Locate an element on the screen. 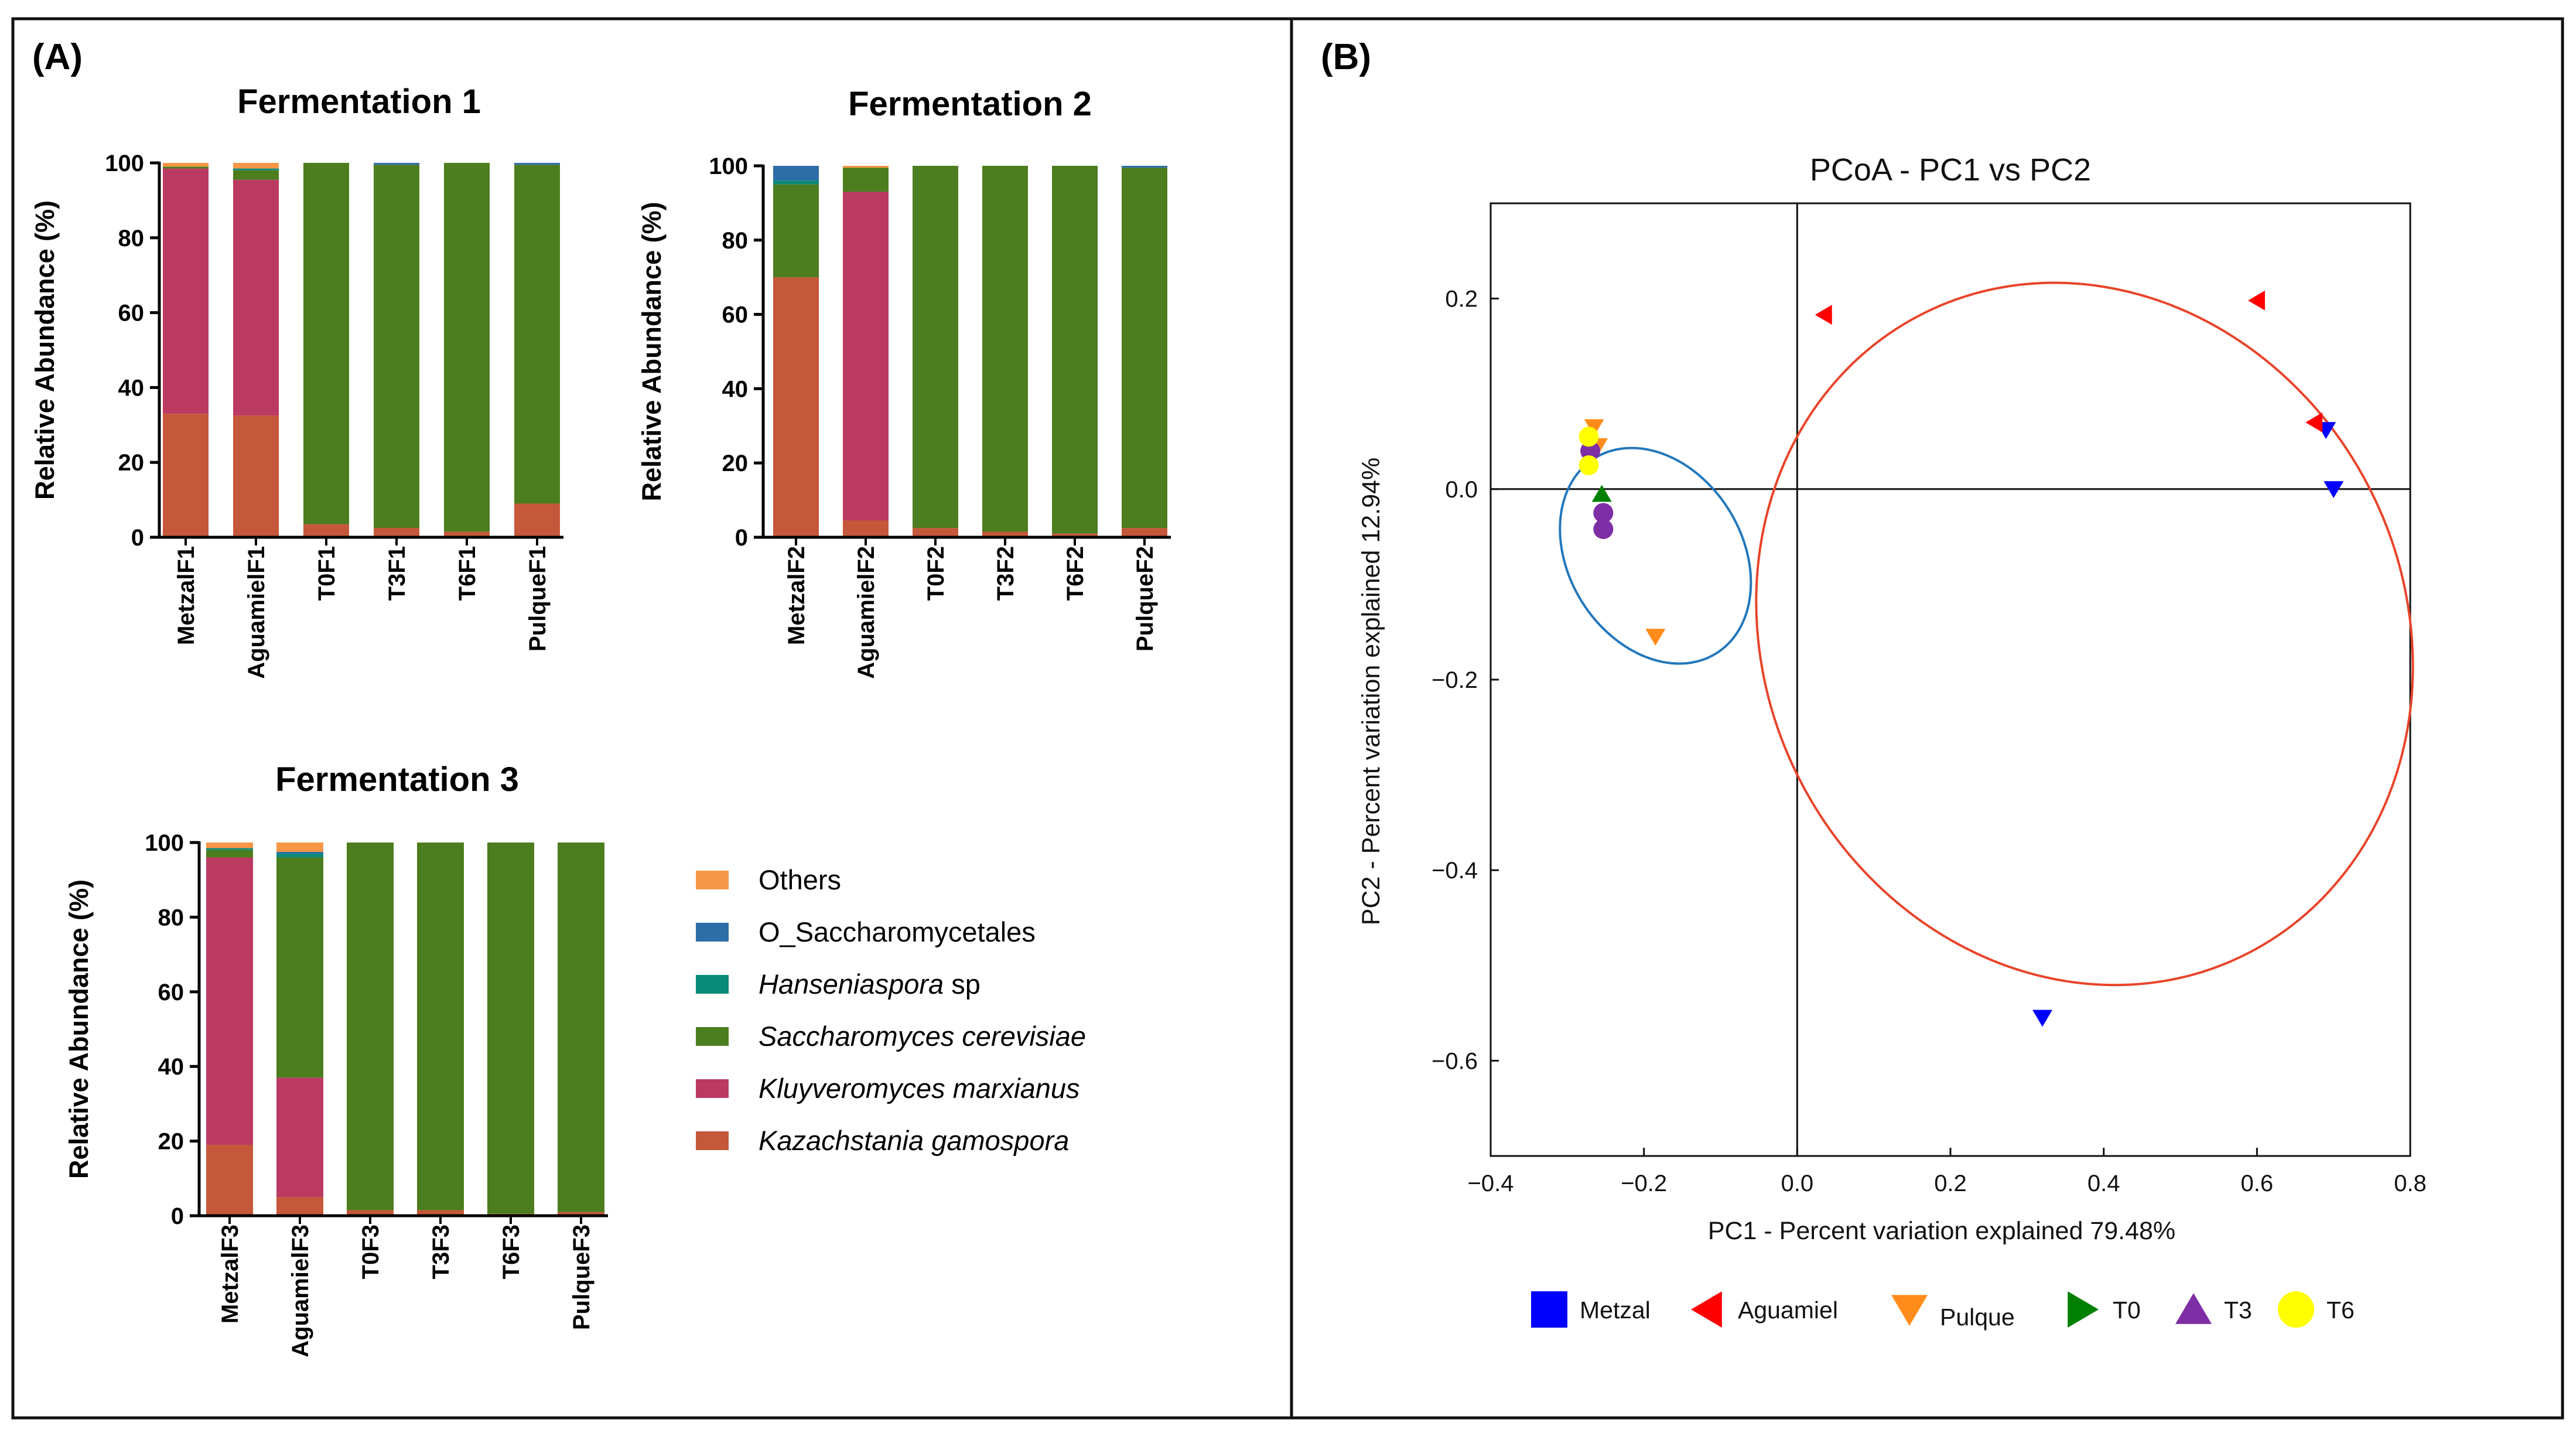 This screenshot has height=1429, width=2576. legend-marker-t0 is located at coordinates (2083, 1309).